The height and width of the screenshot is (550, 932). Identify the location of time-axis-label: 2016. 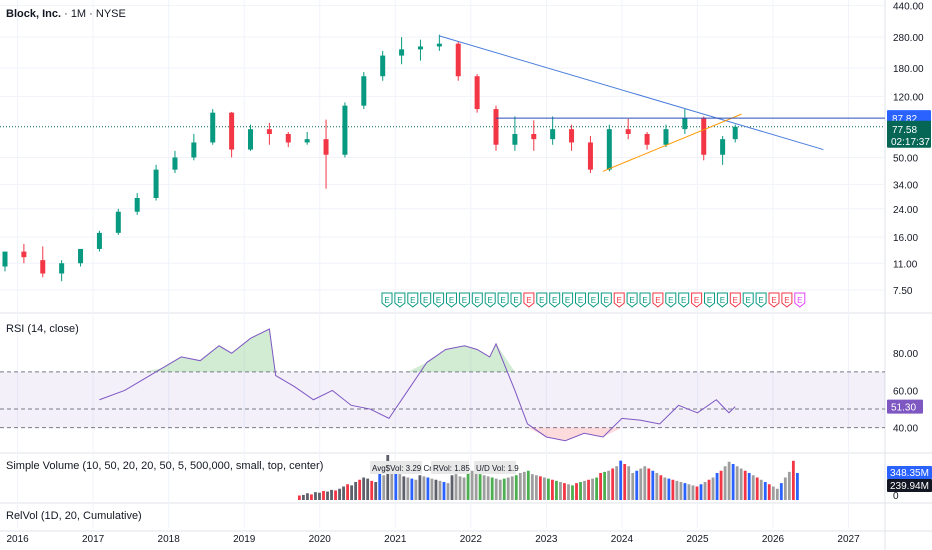
(17, 539).